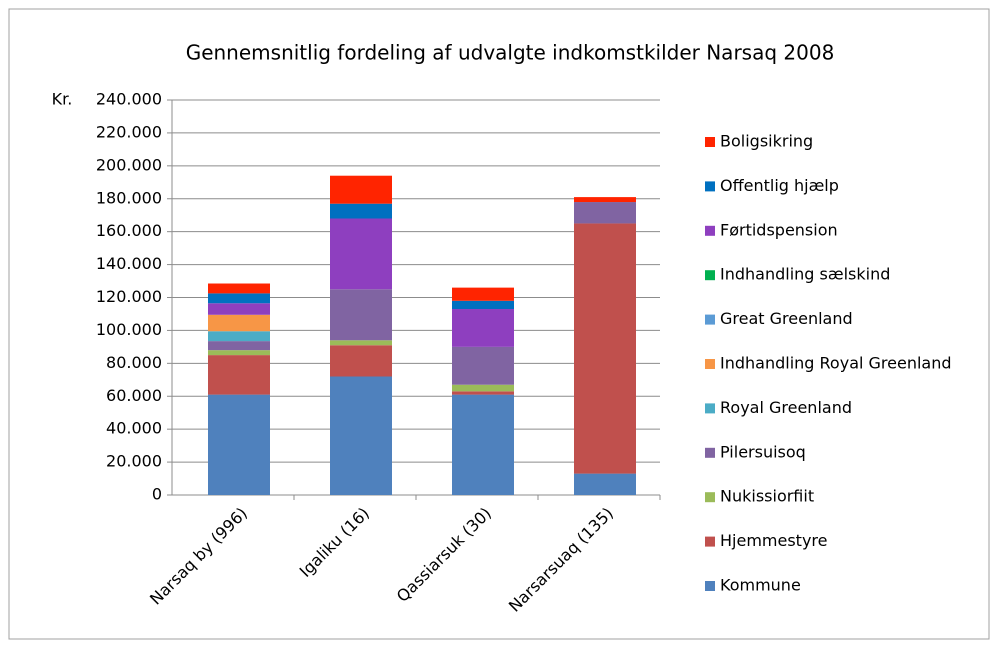  Describe the element at coordinates (805, 274) in the screenshot. I see `legend-label: Indhandling sælskind` at that location.